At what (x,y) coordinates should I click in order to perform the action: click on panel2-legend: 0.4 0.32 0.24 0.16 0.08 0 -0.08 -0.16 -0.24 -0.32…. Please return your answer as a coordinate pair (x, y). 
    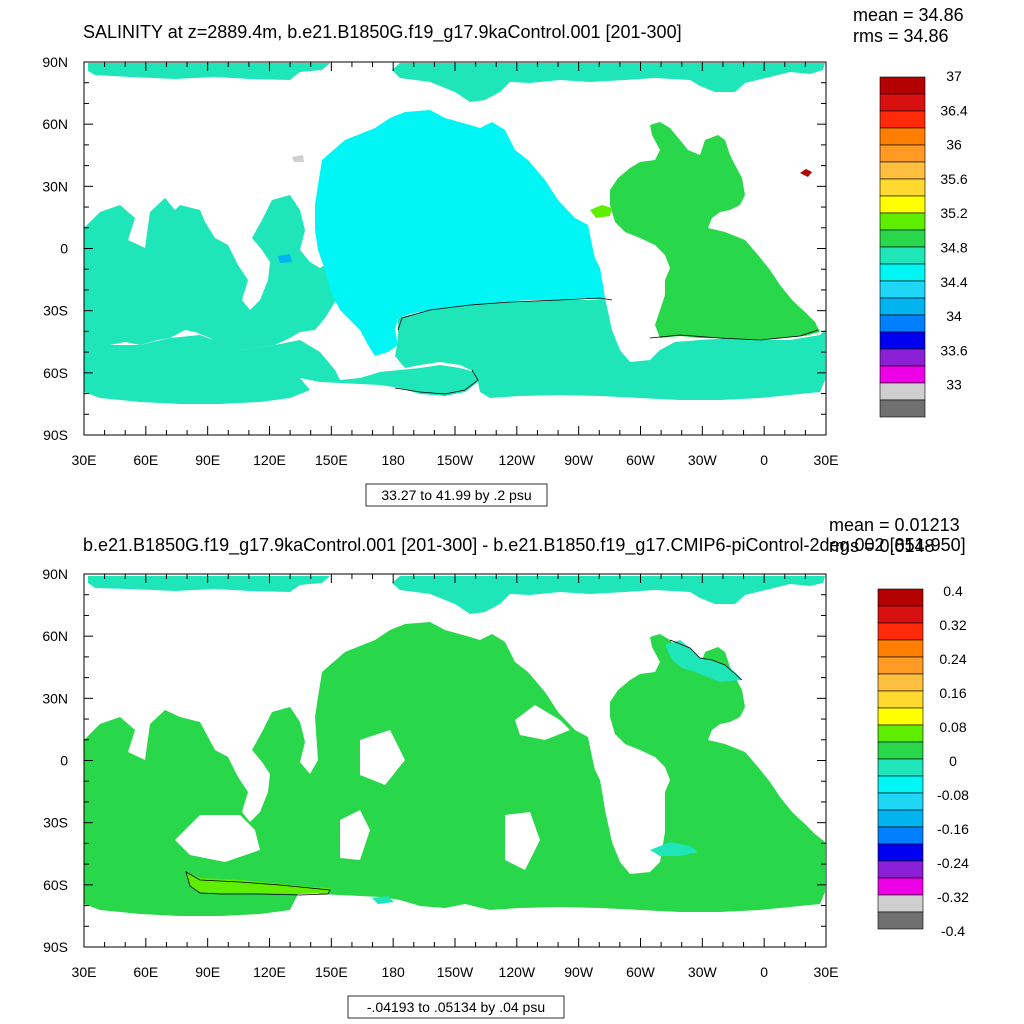
    Looking at the image, I should click on (923, 761).